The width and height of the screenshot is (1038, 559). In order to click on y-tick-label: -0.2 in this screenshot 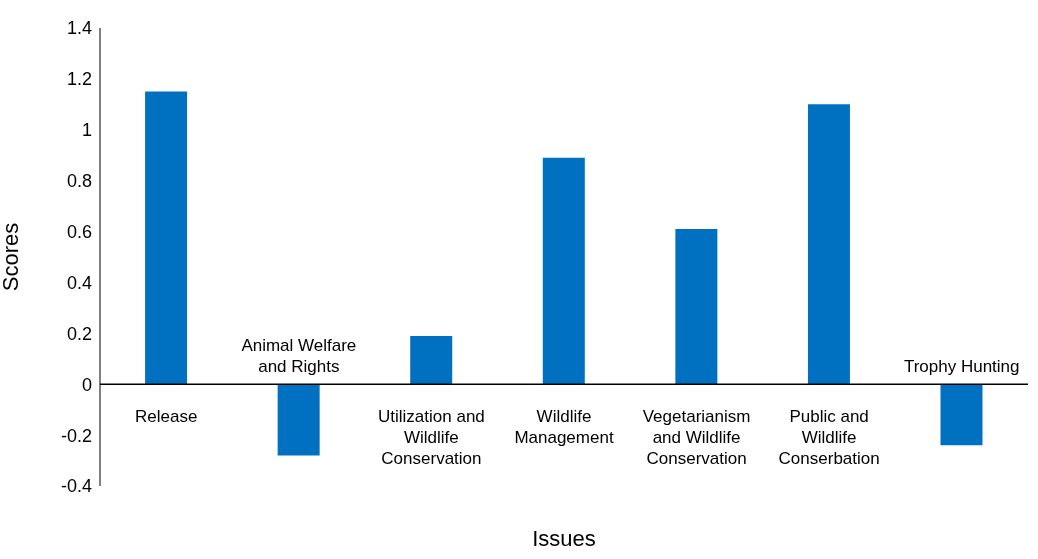, I will do `click(76, 435)`.